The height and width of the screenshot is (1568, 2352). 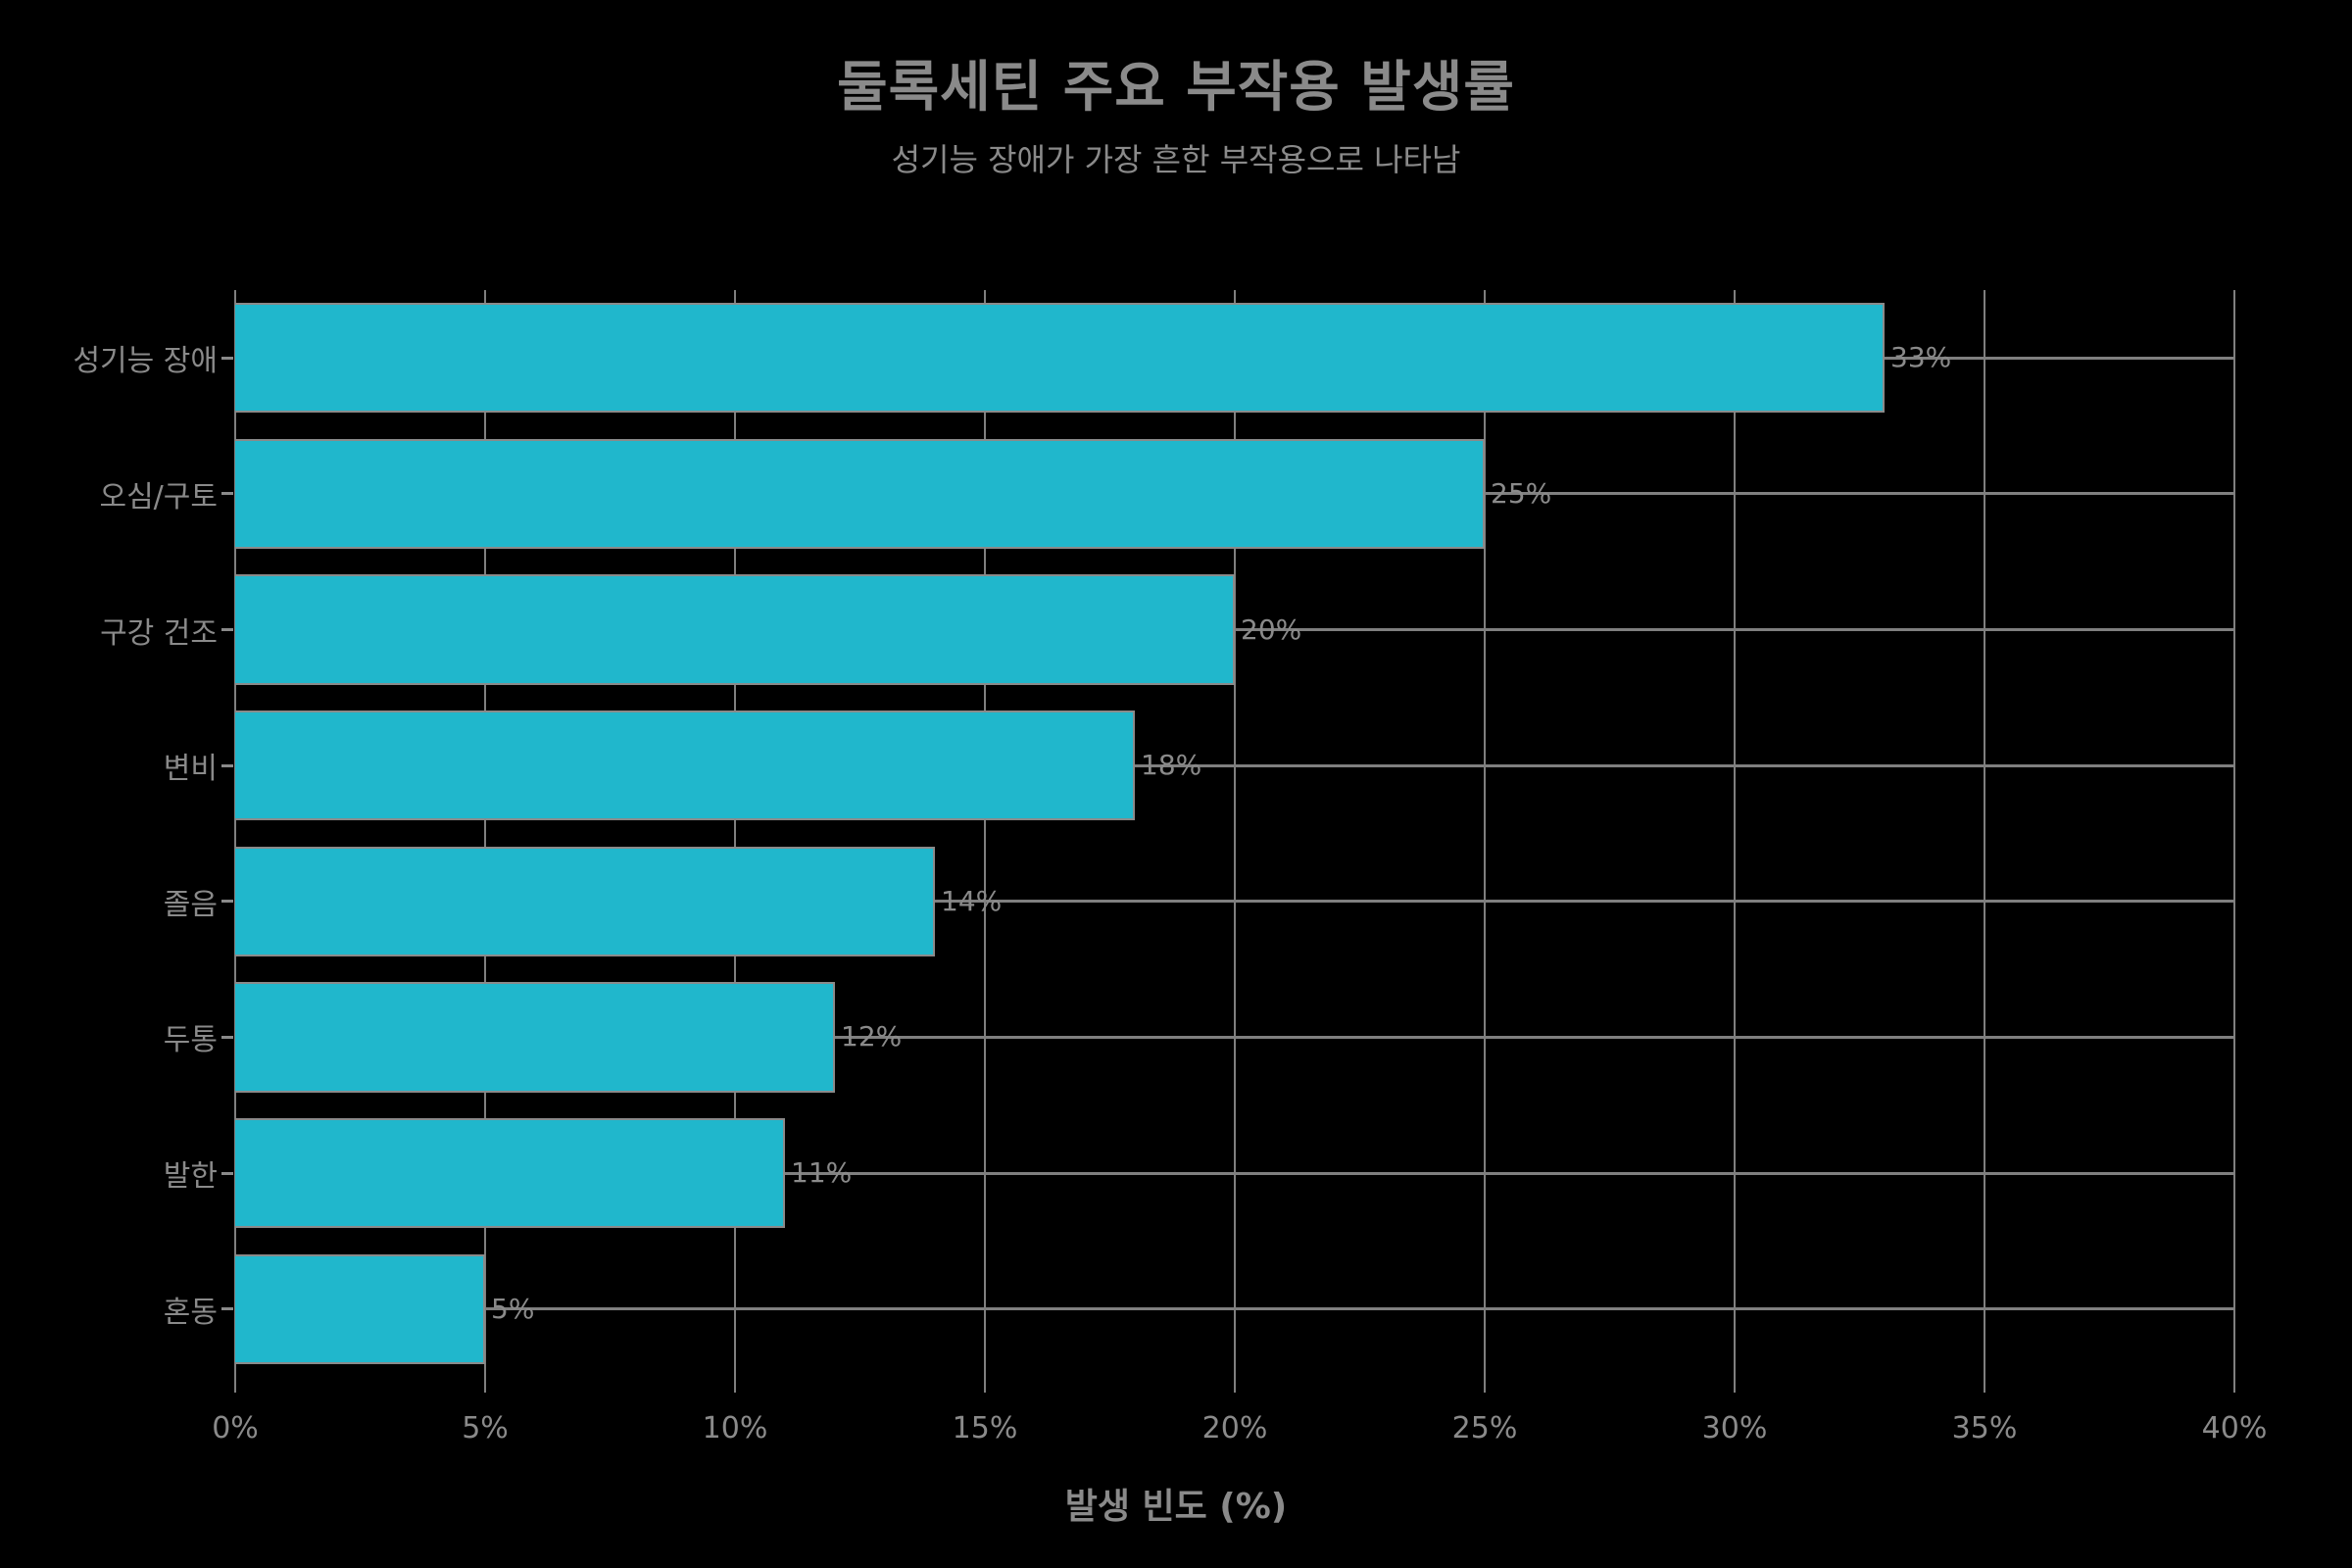 What do you see at coordinates (735, 1428) in the screenshot?
I see `x-tick-label: 10%` at bounding box center [735, 1428].